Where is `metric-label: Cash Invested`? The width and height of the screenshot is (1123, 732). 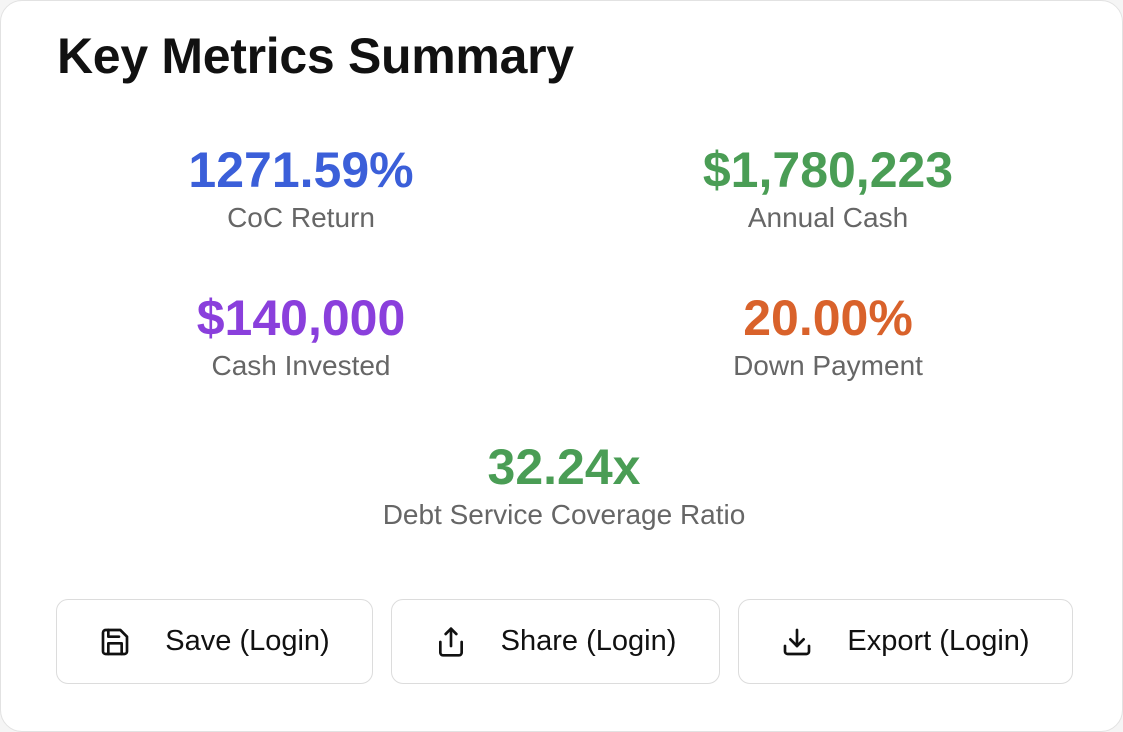
metric-label: Cash Invested is located at coordinates (301, 365).